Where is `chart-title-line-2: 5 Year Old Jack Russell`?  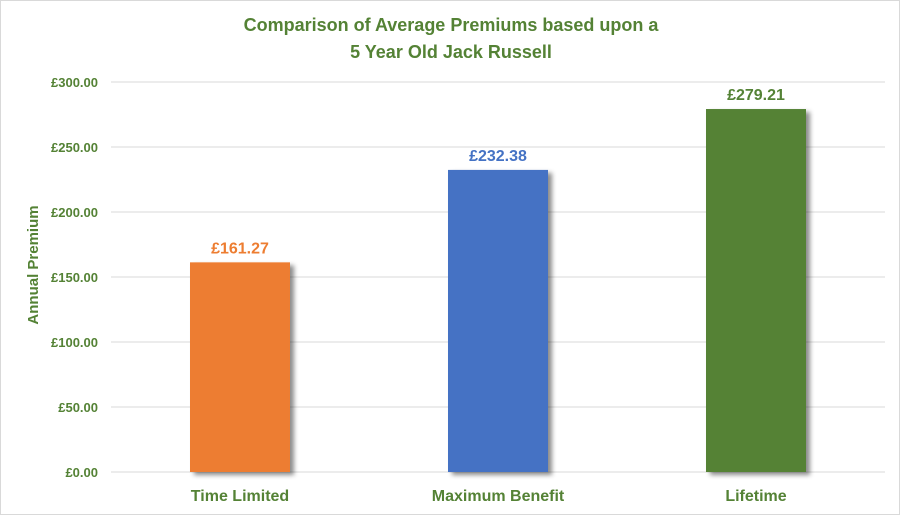
chart-title-line-2: 5 Year Old Jack Russell is located at coordinates (451, 52).